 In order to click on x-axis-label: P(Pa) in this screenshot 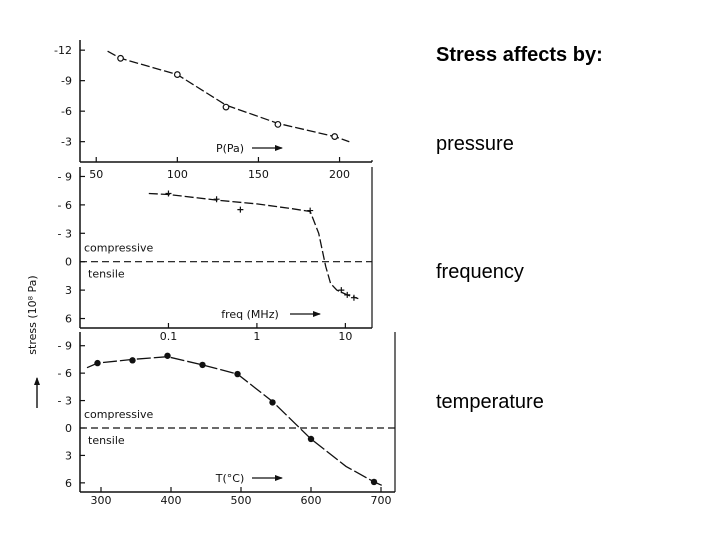, I will do `click(230, 148)`.